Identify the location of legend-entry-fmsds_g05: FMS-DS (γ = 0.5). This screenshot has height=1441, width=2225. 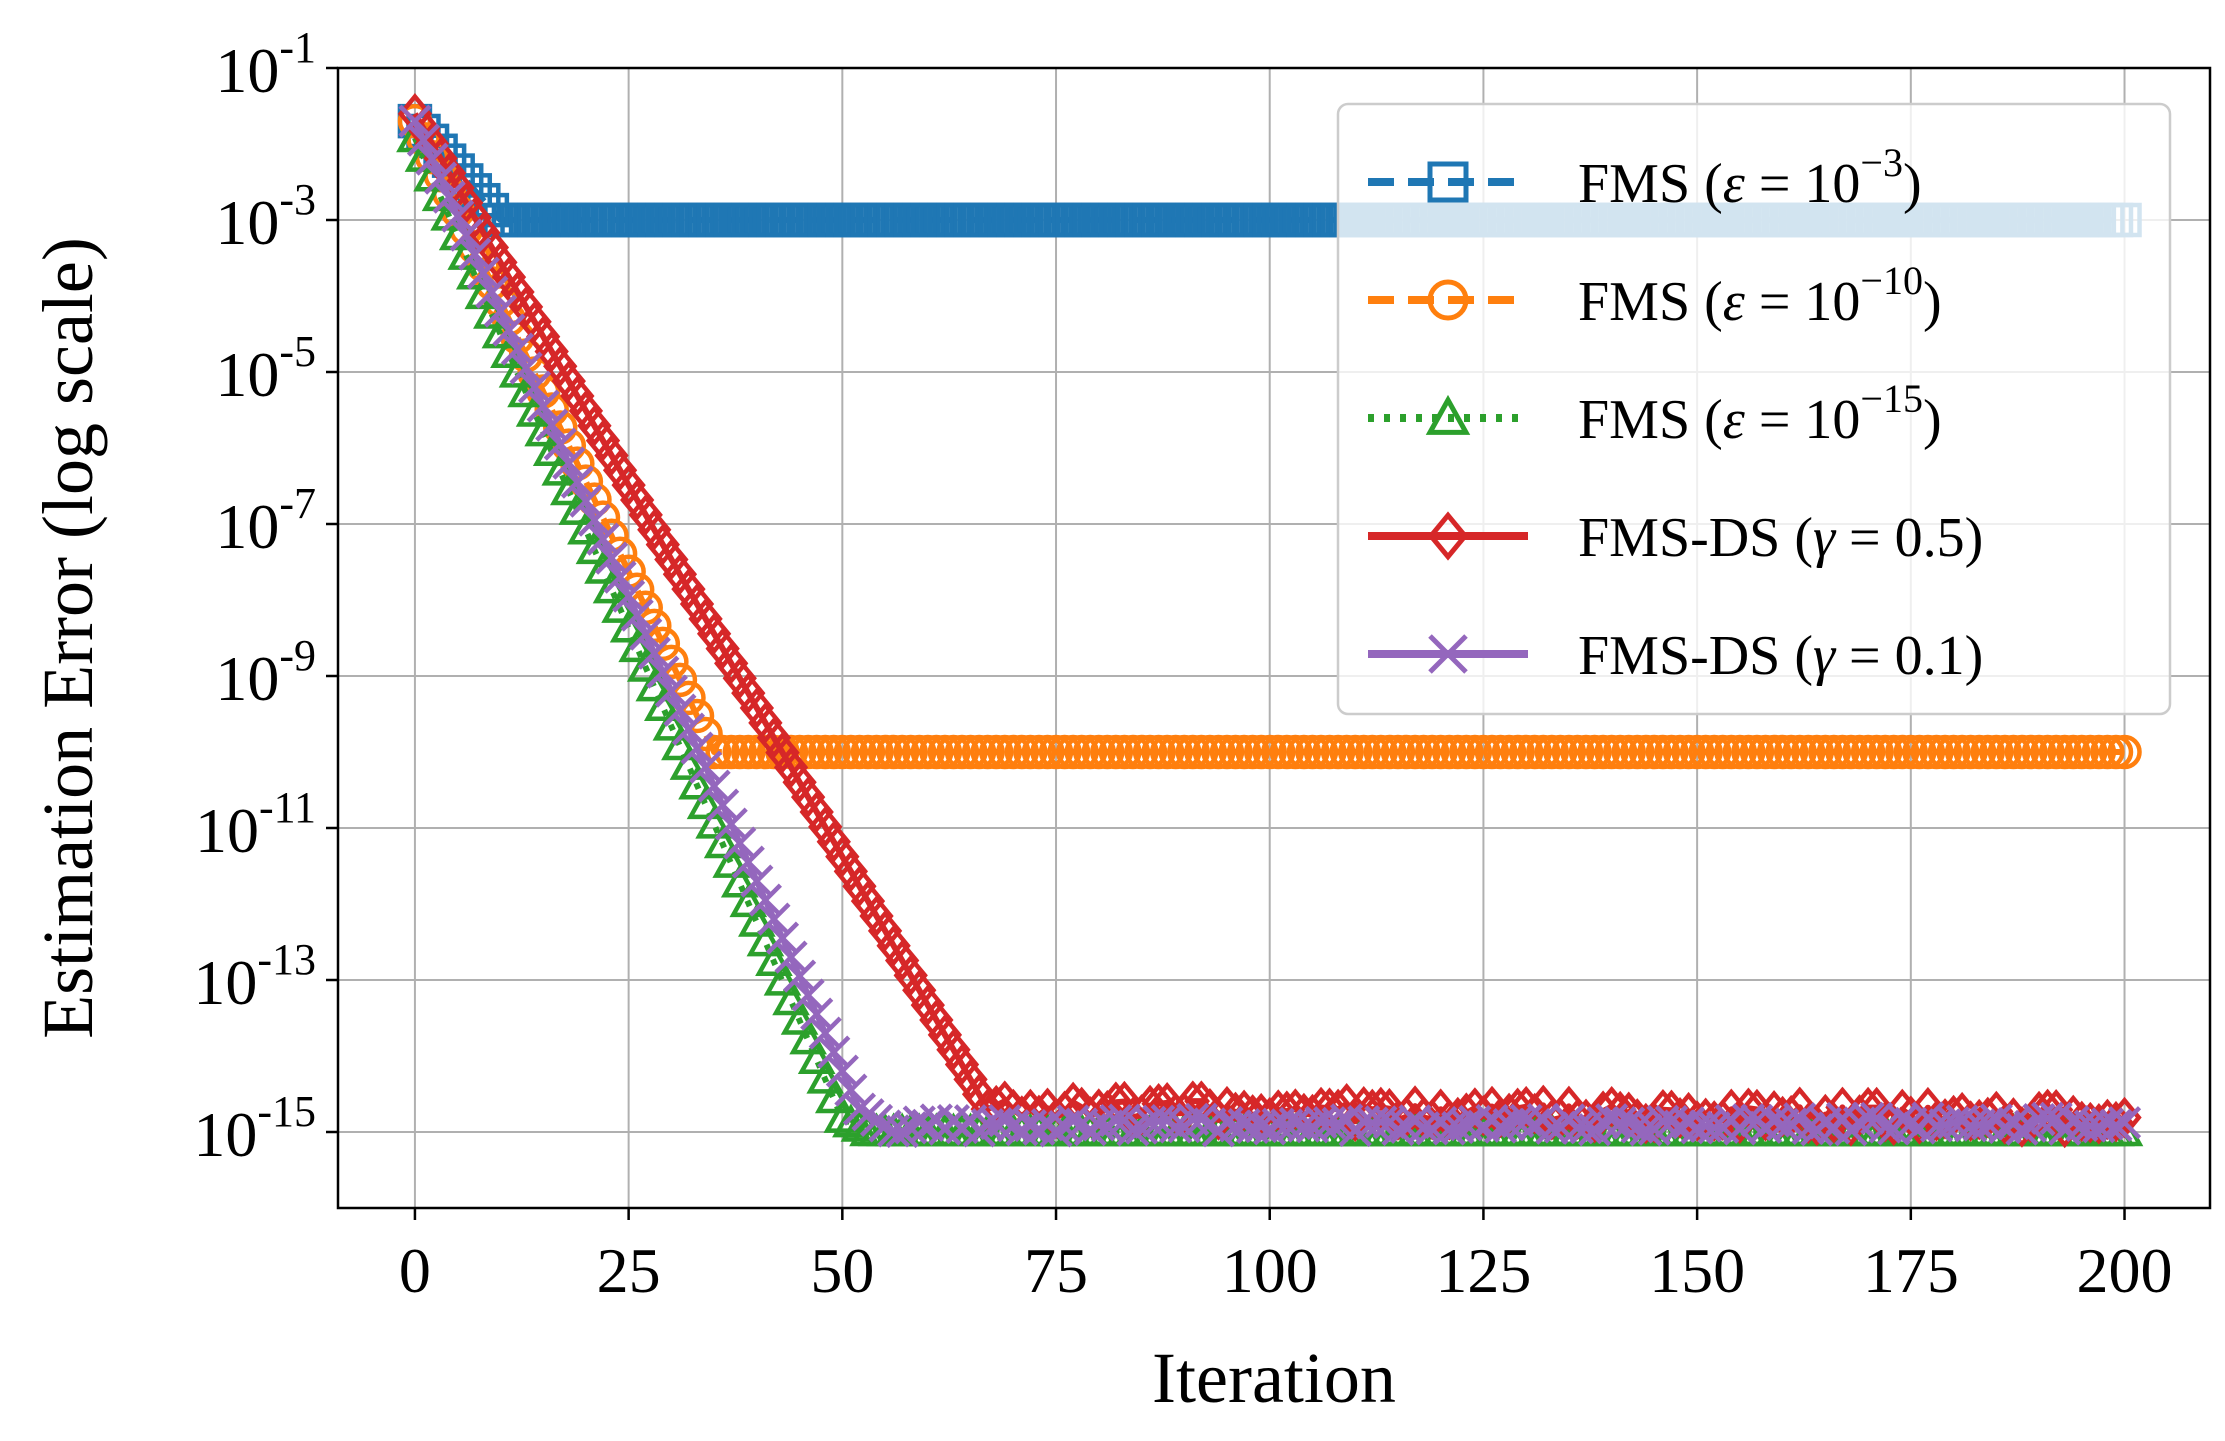
(1675, 538).